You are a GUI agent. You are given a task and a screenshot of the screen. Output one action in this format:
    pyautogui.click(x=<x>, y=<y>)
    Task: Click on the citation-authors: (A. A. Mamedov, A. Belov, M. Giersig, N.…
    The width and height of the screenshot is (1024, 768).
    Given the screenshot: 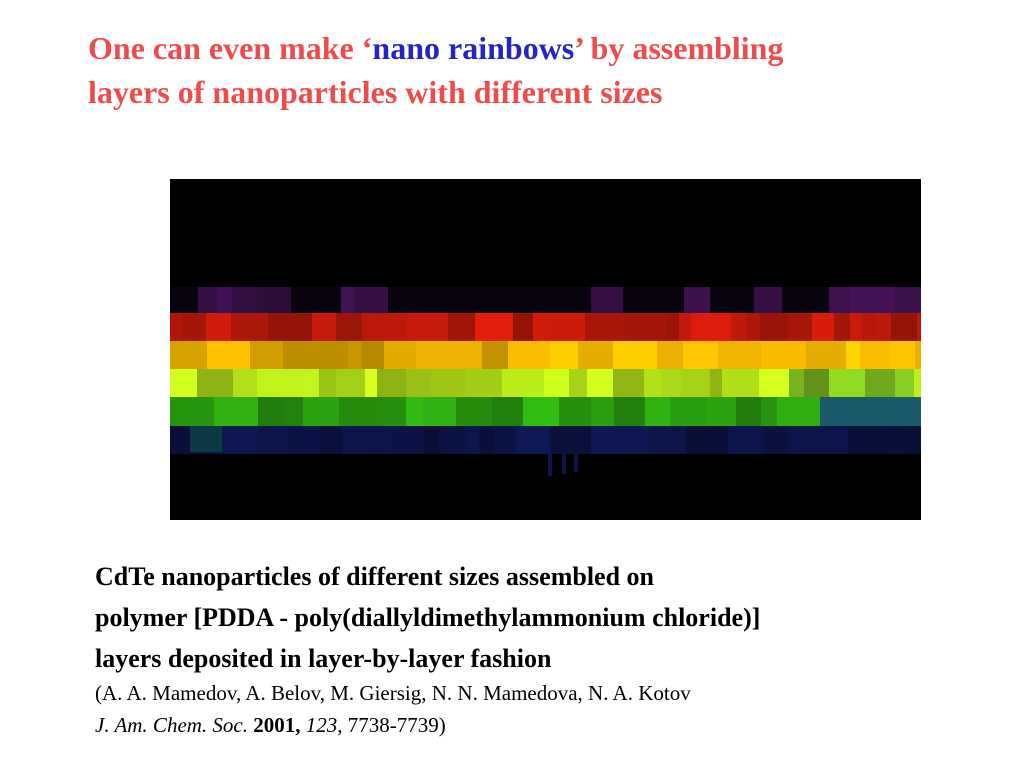 What is the action you would take?
    pyautogui.click(x=393, y=693)
    